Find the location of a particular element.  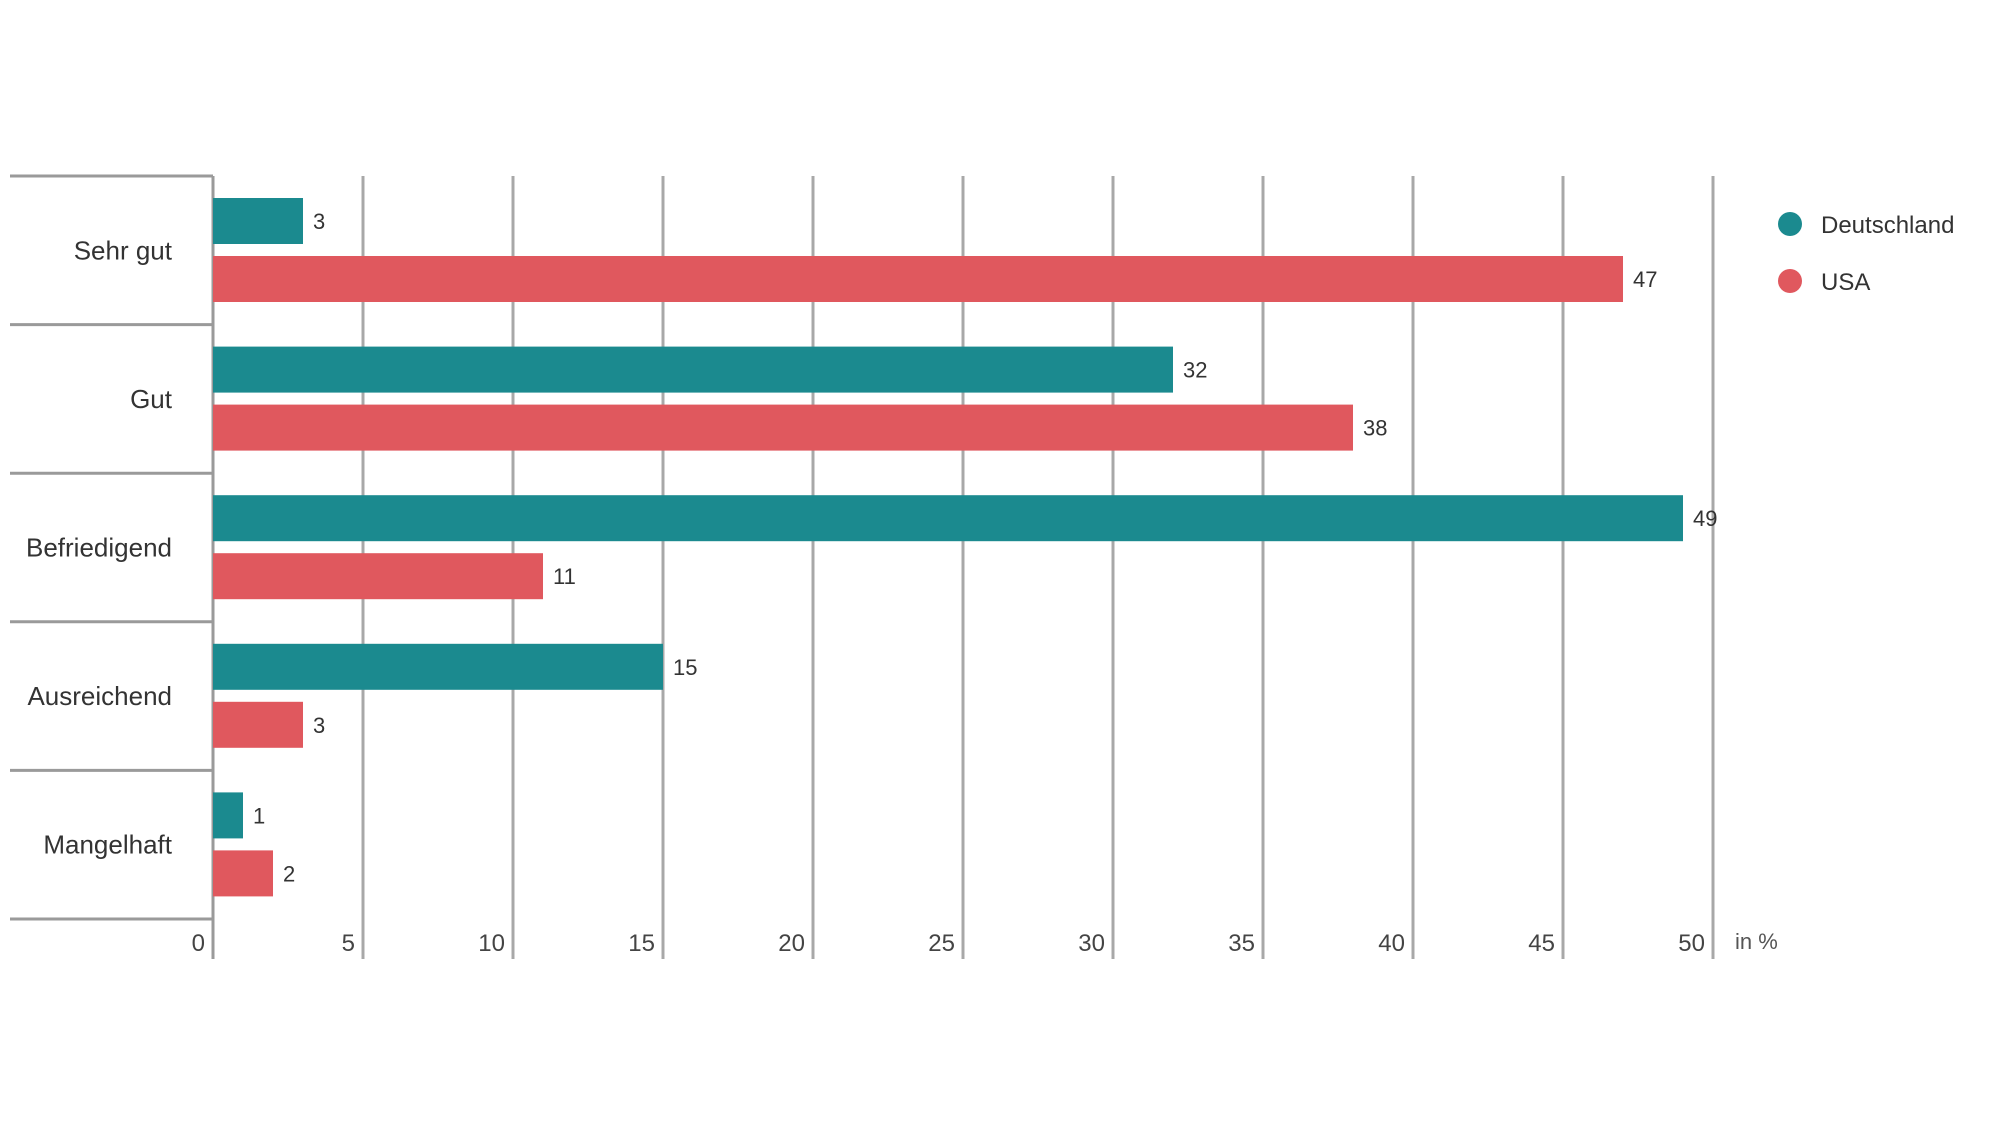

x-tick-label: 50 is located at coordinates (1691, 943).